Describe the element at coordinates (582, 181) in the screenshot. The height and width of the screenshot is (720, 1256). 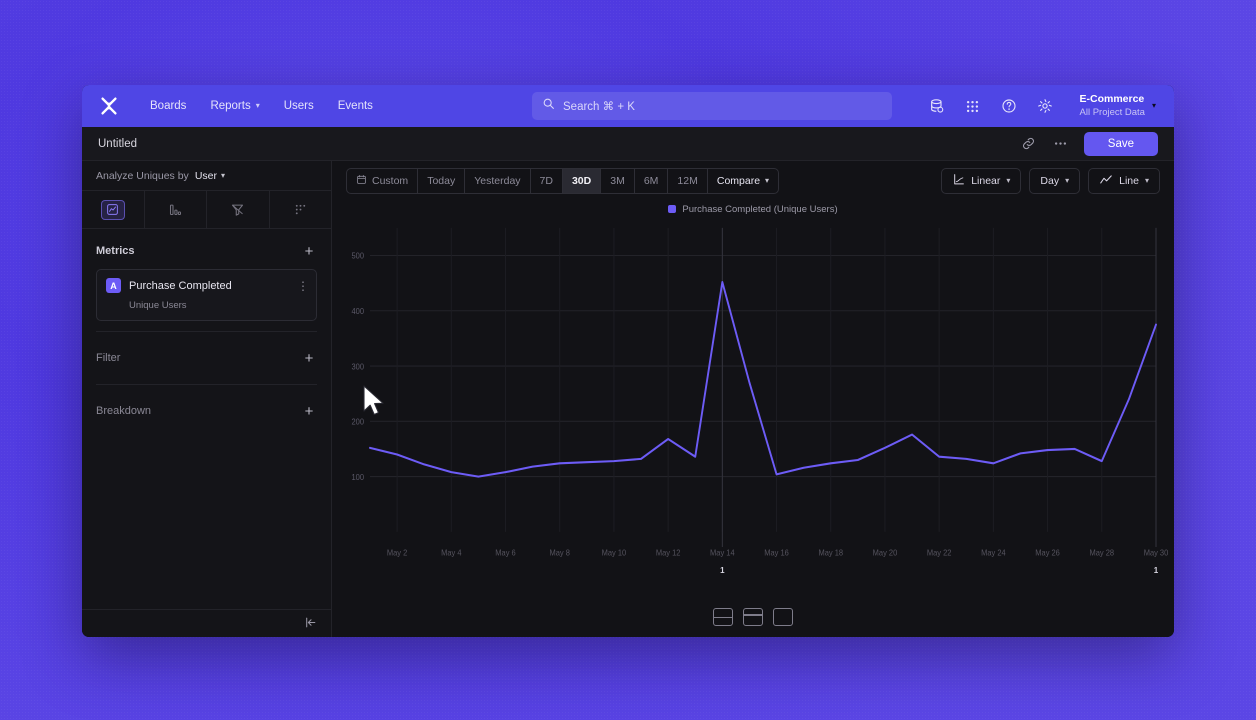
I see `date-range-30d: 30D` at that location.